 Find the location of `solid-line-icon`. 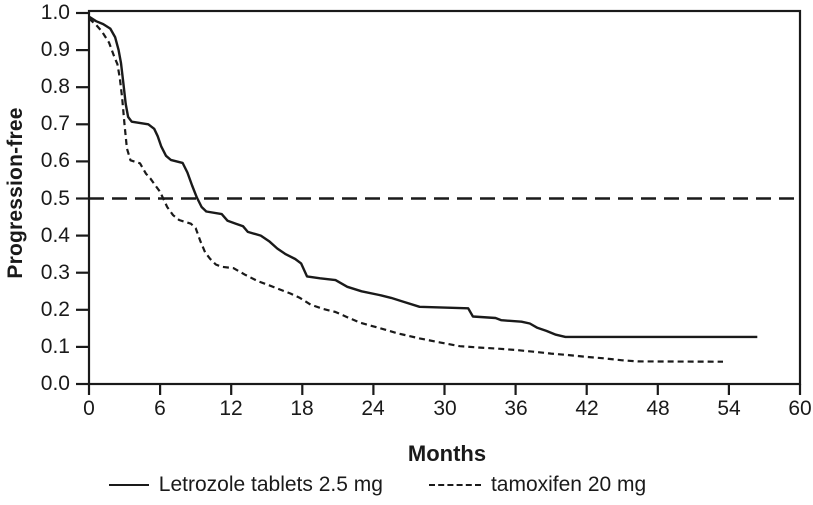

solid-line-icon is located at coordinates (128, 485).